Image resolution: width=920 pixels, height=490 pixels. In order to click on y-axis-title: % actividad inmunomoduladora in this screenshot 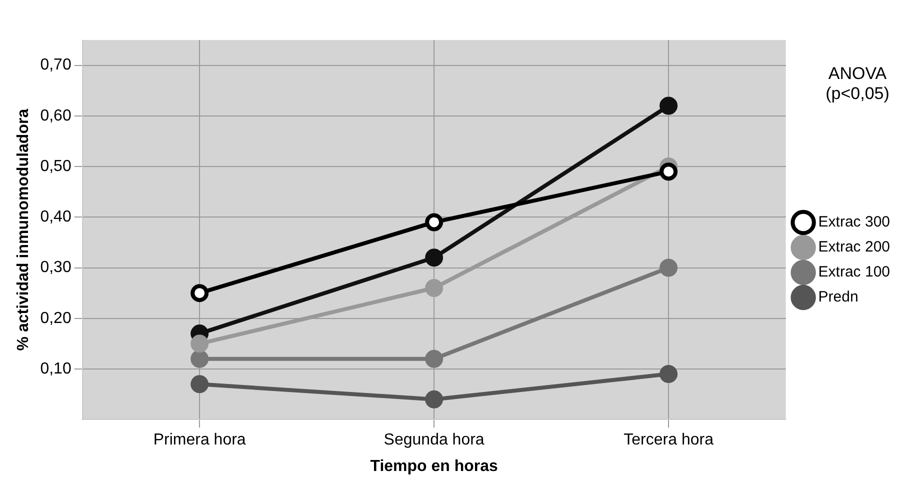, I will do `click(23, 229)`.